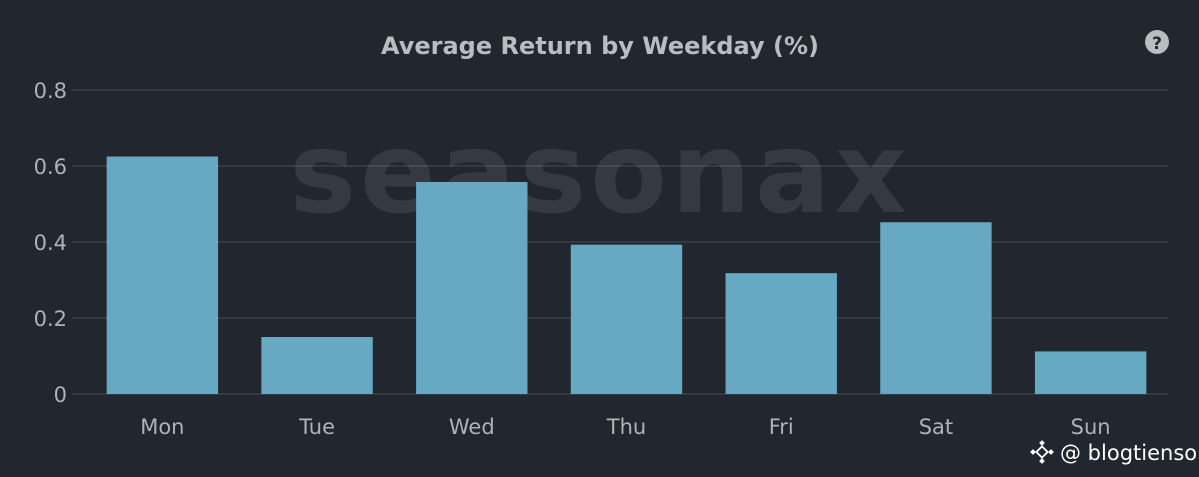  Describe the element at coordinates (626, 319) in the screenshot. I see `bar-thu` at that location.